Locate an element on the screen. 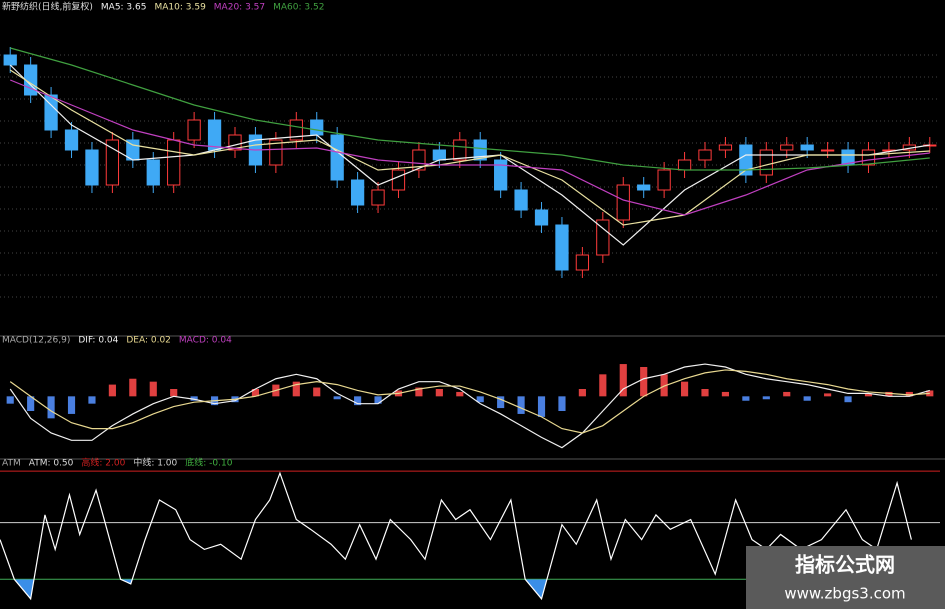 This screenshot has width=945, height=609. header-label: MA60: 3.52 is located at coordinates (298, 8).